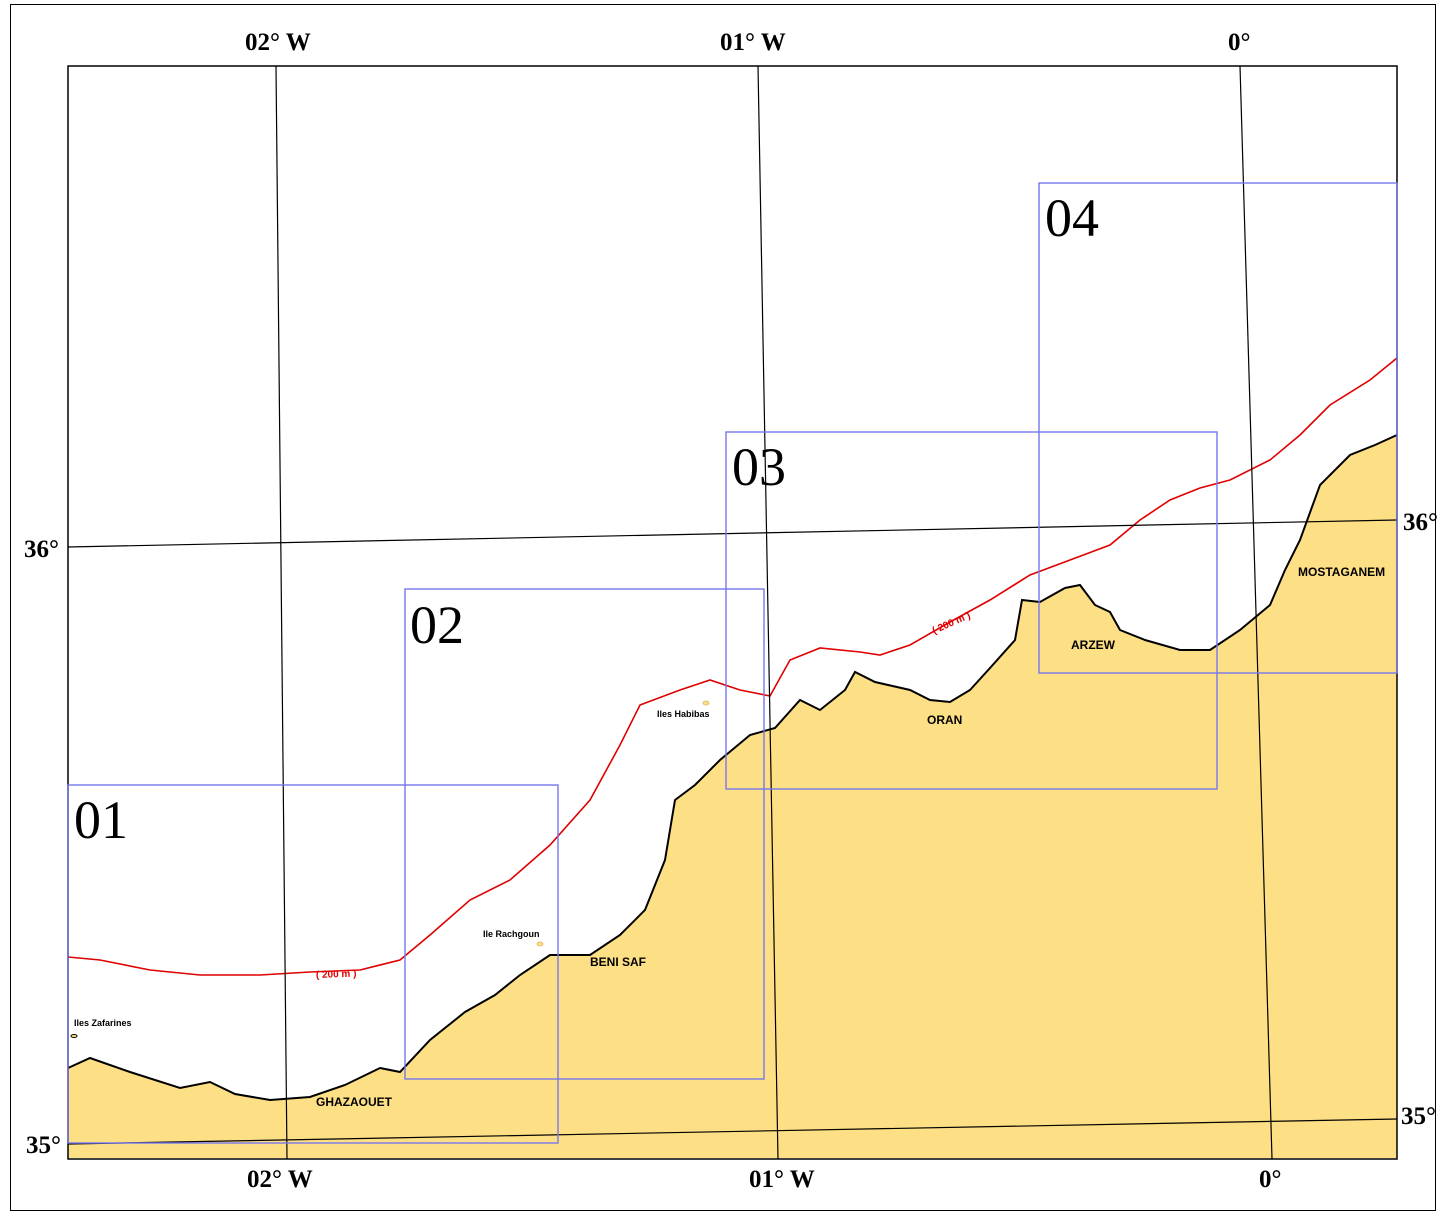  I want to click on right-label-36n: 36°, so click(1420, 522).